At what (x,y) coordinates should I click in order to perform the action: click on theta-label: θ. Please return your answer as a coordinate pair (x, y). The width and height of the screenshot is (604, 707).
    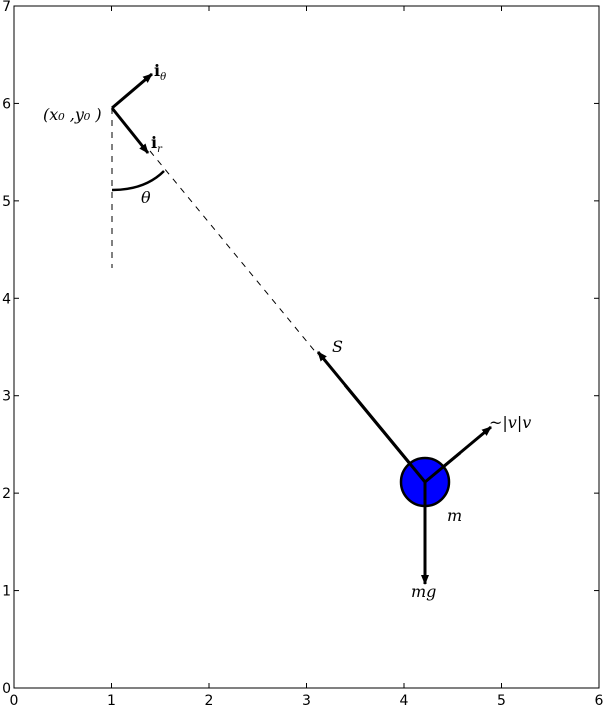
    Looking at the image, I should click on (146, 197).